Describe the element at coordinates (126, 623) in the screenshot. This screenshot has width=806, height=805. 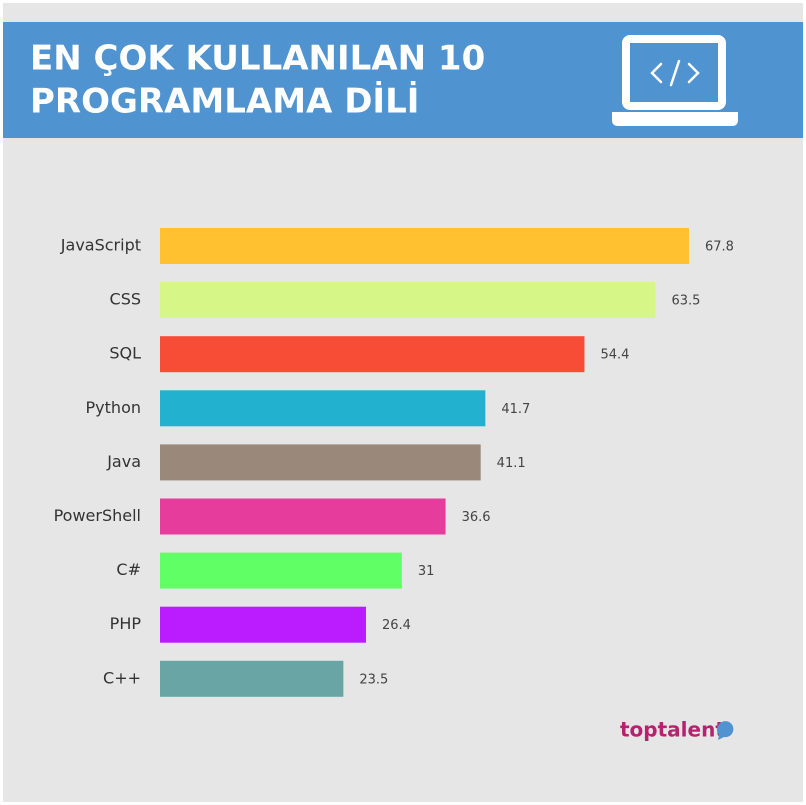
I see `y-tick-label: PHP` at that location.